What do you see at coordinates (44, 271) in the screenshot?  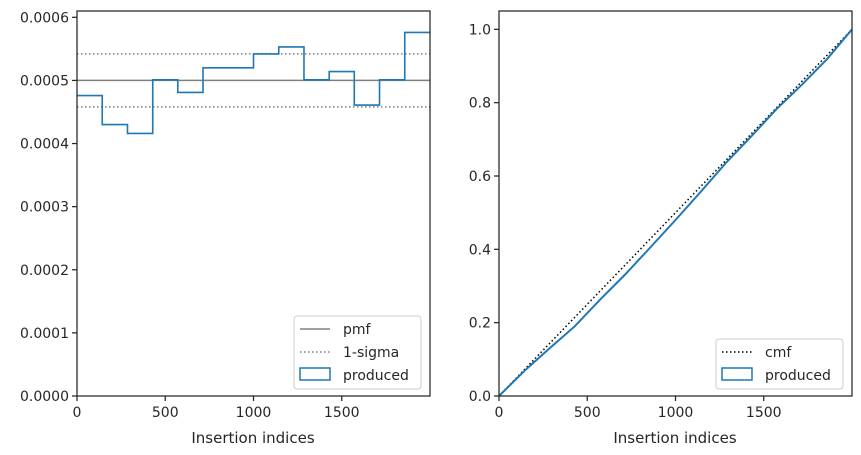 I see `left-y-tick-label: 0.0002` at bounding box center [44, 271].